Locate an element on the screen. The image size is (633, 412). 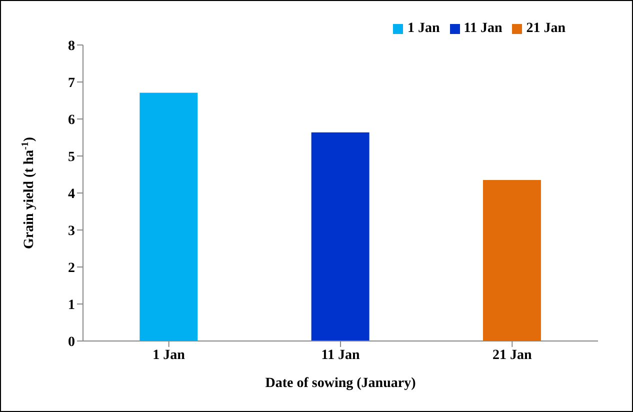
x-tick-label: 1 Jan is located at coordinates (169, 355).